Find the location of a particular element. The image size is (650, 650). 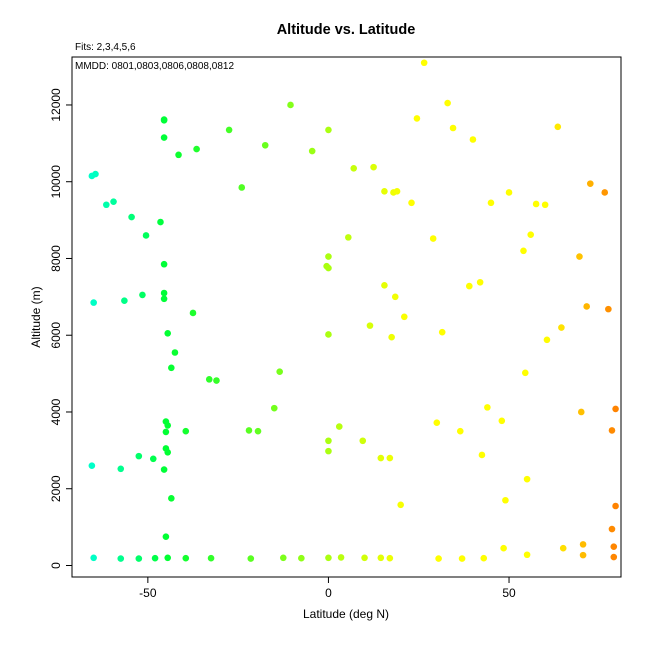

y-tick-label: 2000 is located at coordinates (56, 488).